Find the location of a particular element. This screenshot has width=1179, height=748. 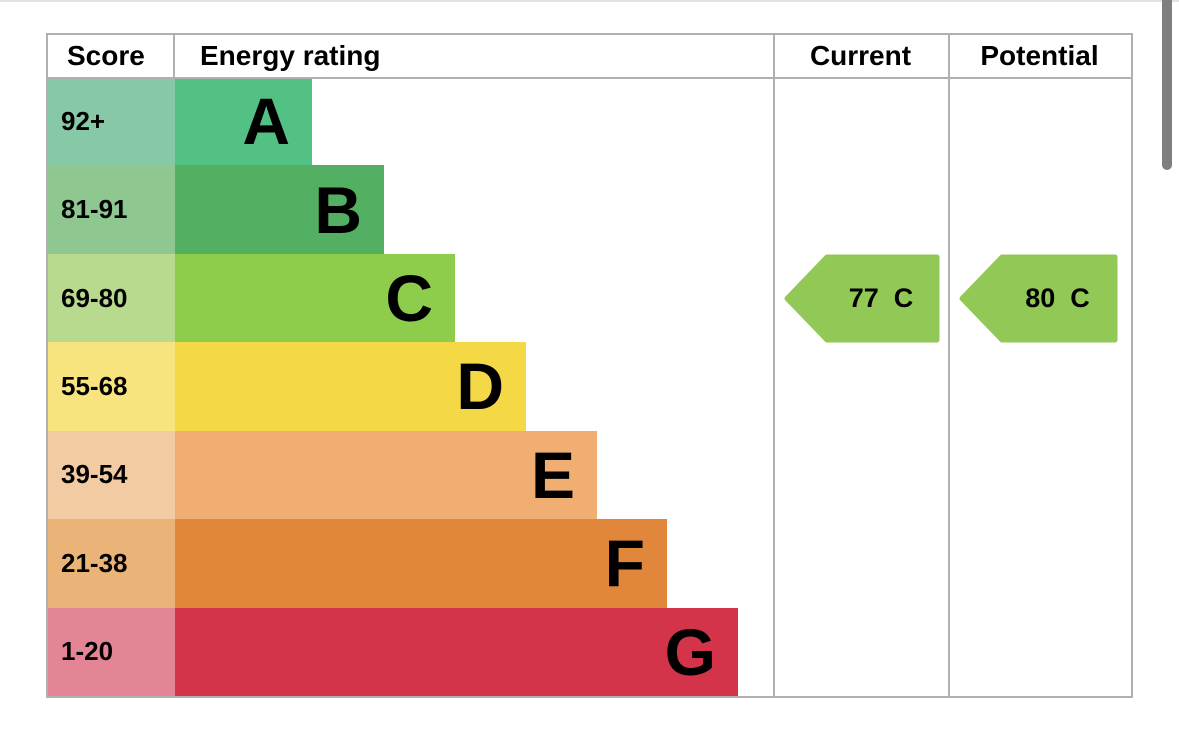

score-energy-divider is located at coordinates (174, 56).